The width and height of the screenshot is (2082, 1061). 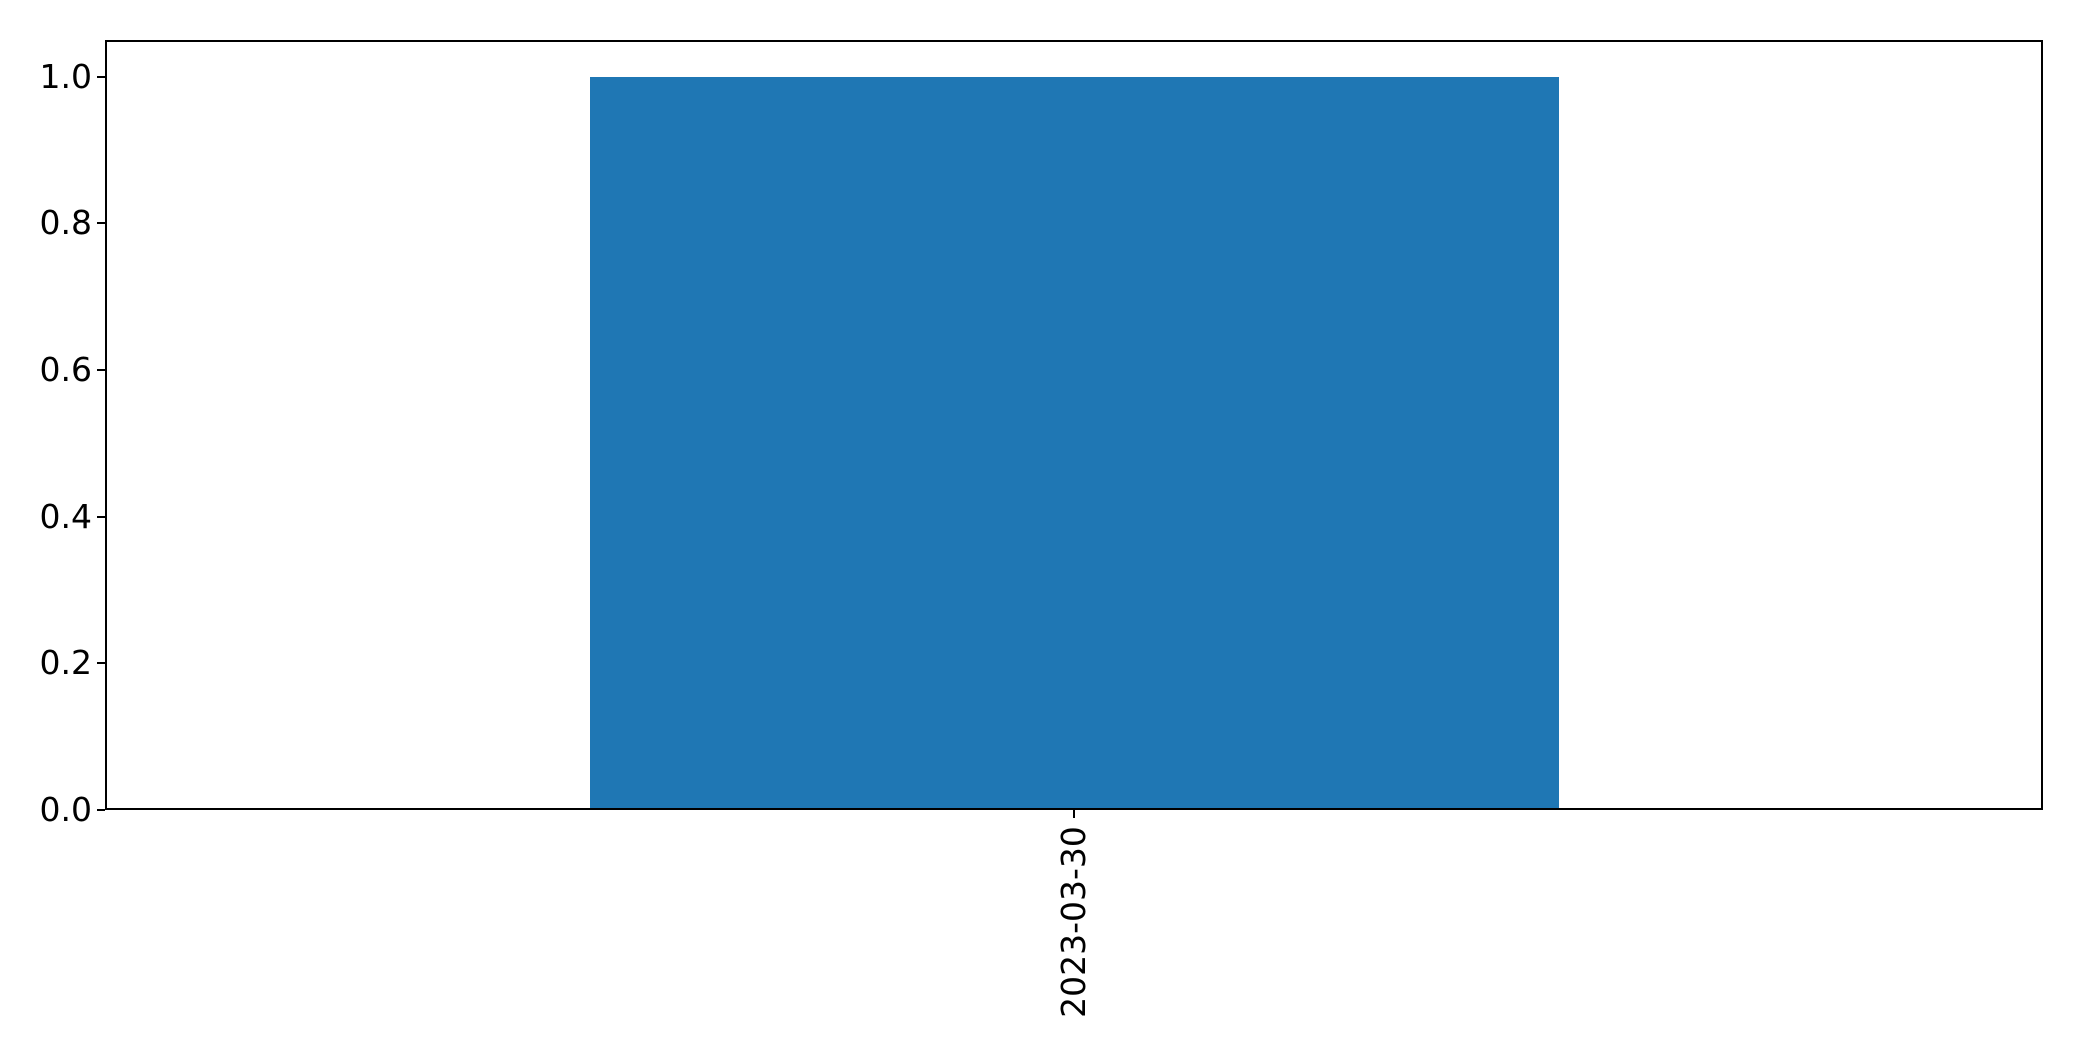 I want to click on y-tick-label: 1.0, so click(x=65, y=76).